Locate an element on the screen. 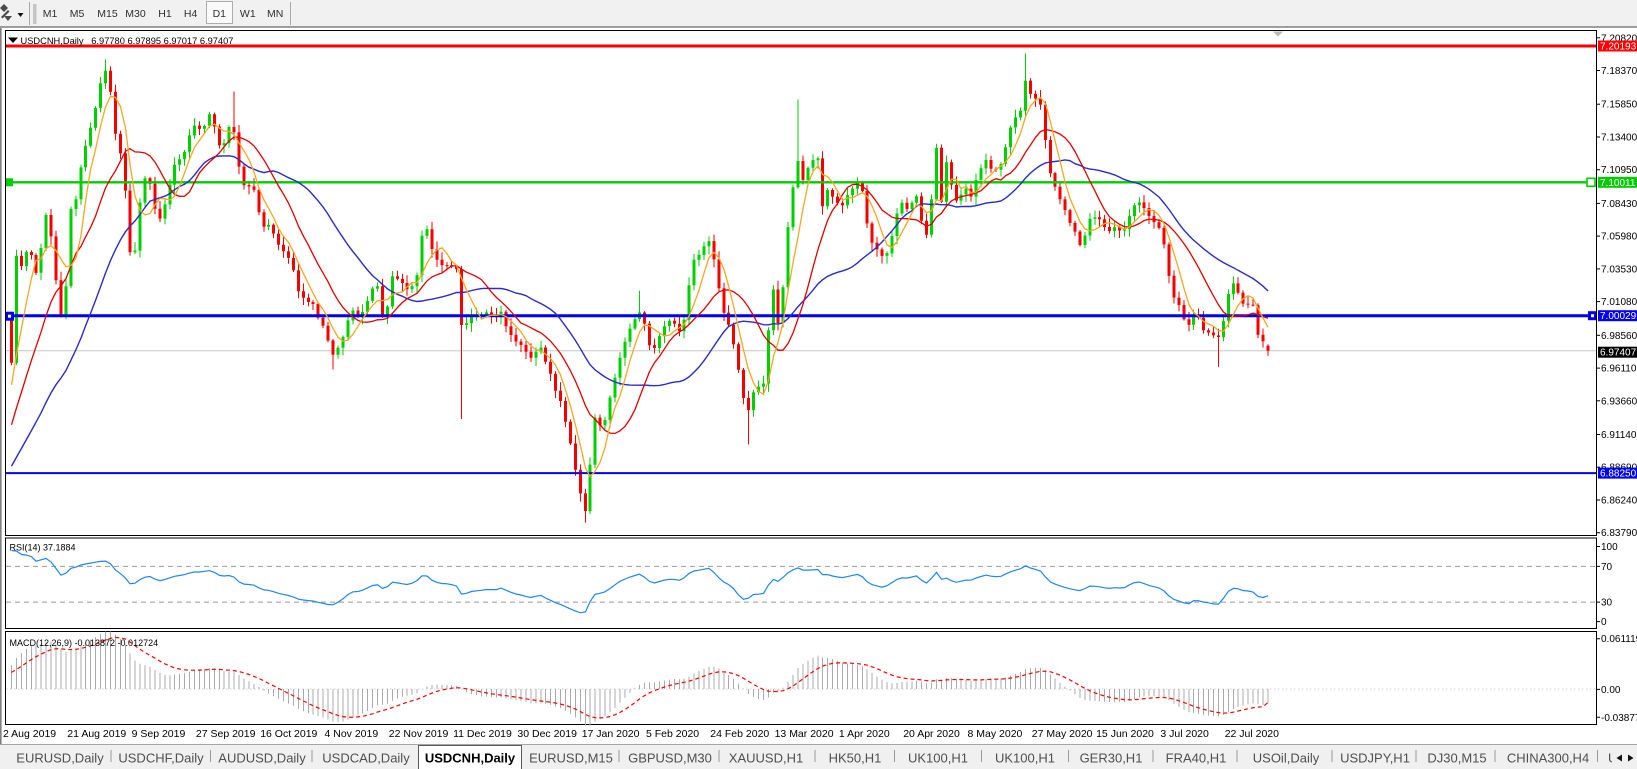 The height and width of the screenshot is (769, 1637). svg-text: 6.93660 is located at coordinates (1619, 401).